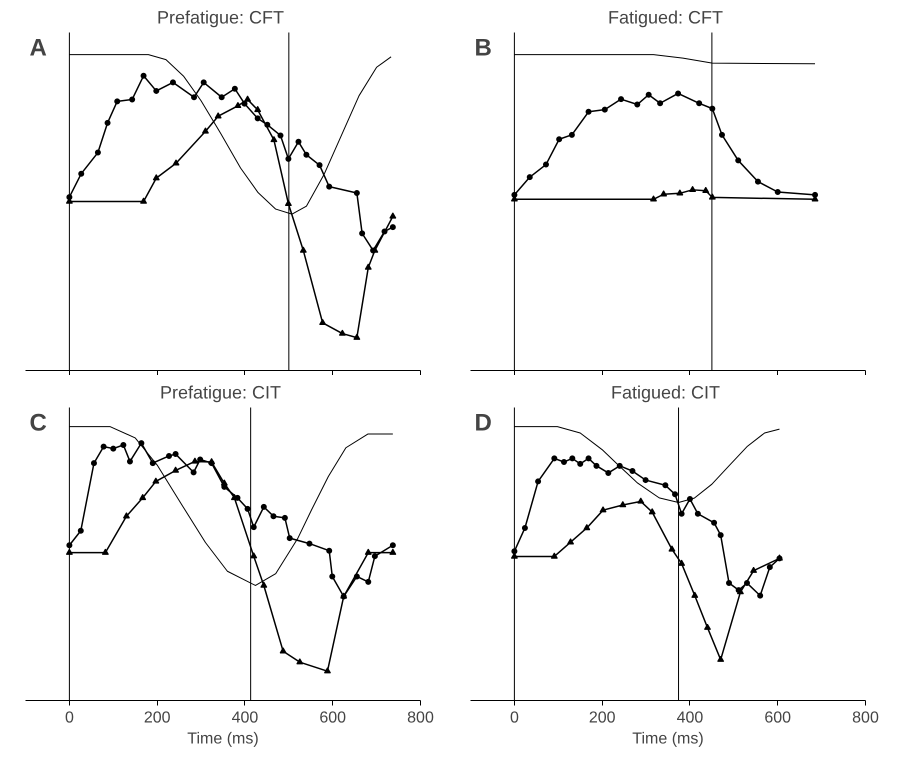 The image size is (903, 760). Describe the element at coordinates (38, 423) in the screenshot. I see `annotation: C` at that location.